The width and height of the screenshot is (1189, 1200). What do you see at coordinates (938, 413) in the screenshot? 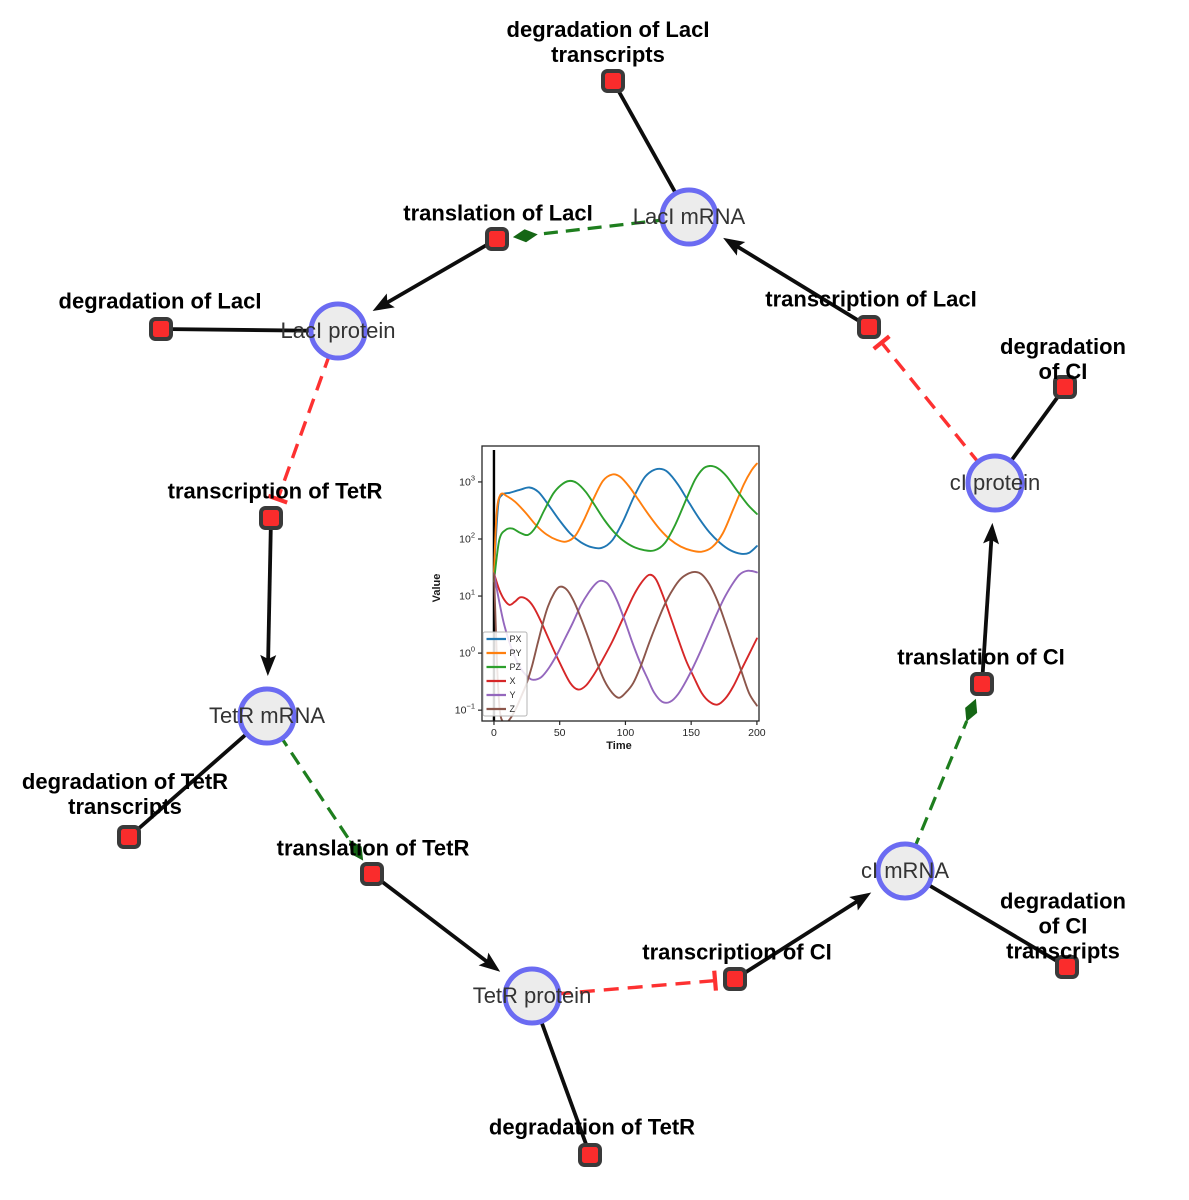
I see `edge-inhibition-ci-protein-to-transcription-laci` at bounding box center [938, 413].